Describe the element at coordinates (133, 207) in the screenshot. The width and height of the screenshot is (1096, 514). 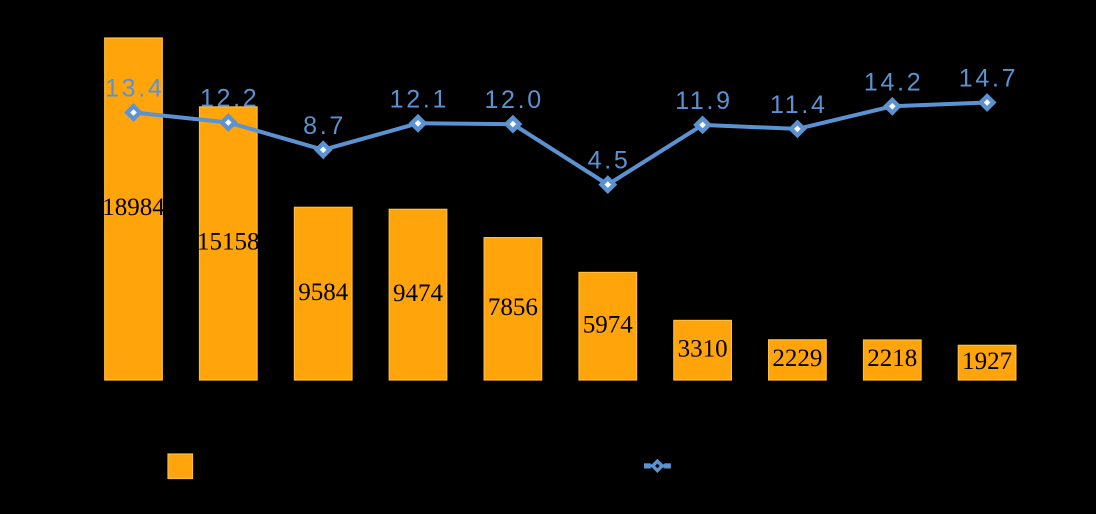
I see `svg-text: 18984` at that location.